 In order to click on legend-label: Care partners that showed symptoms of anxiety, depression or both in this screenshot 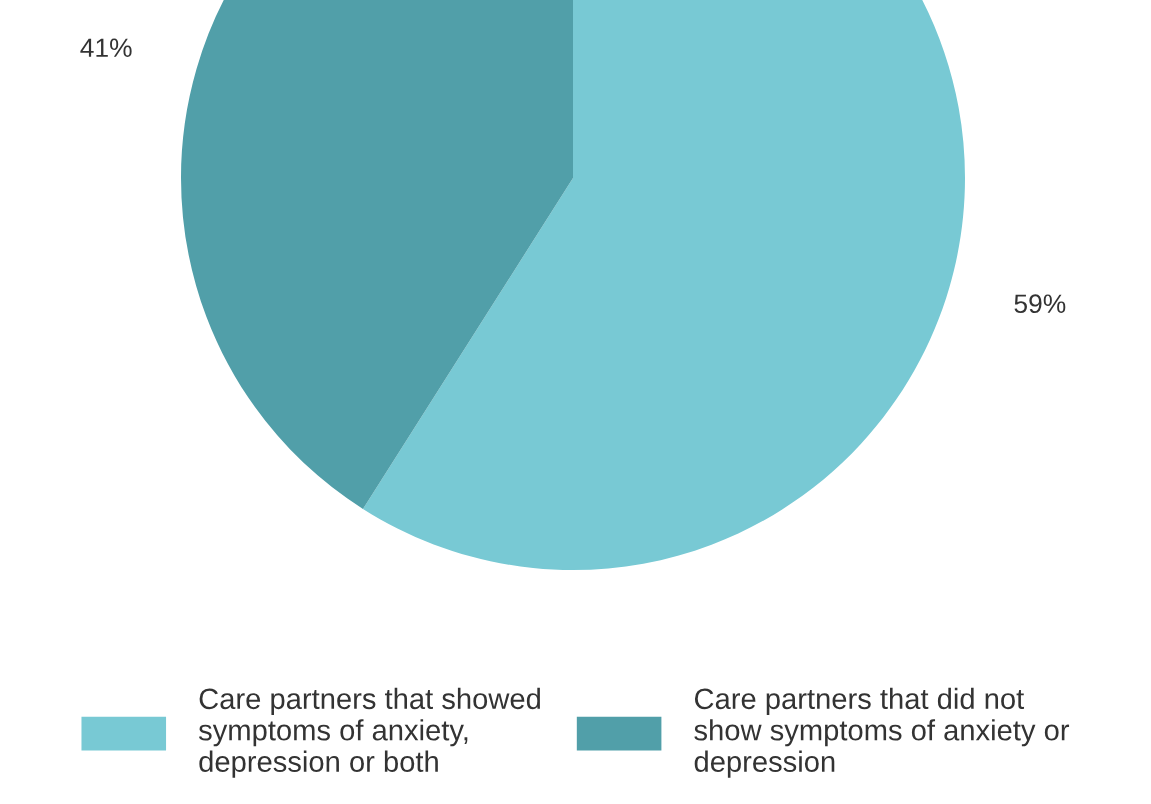, I will do `click(369, 732)`.